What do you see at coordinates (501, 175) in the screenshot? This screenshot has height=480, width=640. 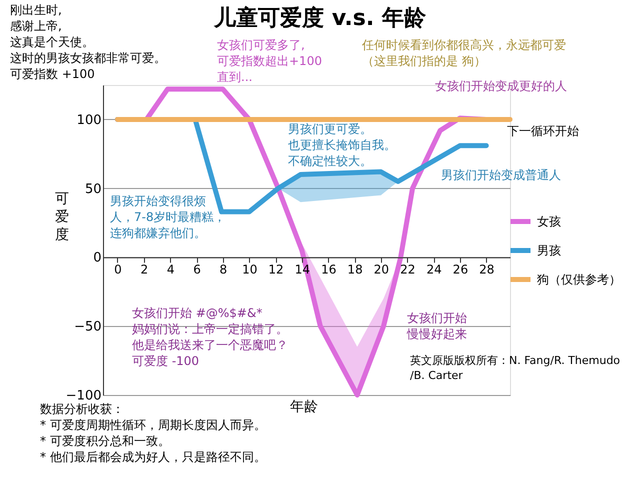 I see `annotation: 男孩们开始变成普通人` at bounding box center [501, 175].